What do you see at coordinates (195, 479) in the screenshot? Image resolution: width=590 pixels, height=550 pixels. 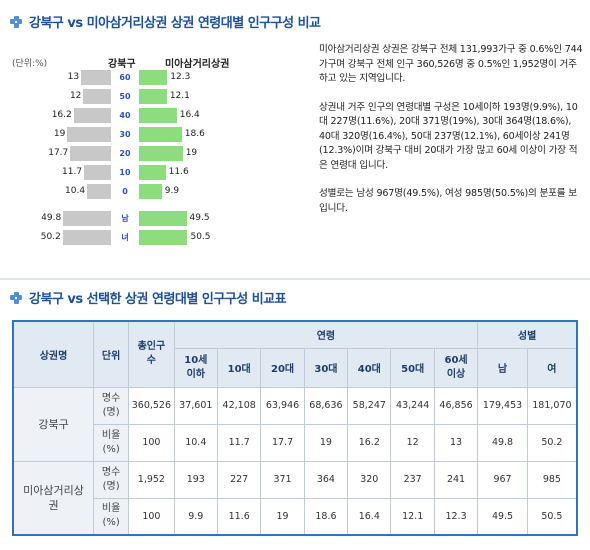 I see `cell-age: 193` at bounding box center [195, 479].